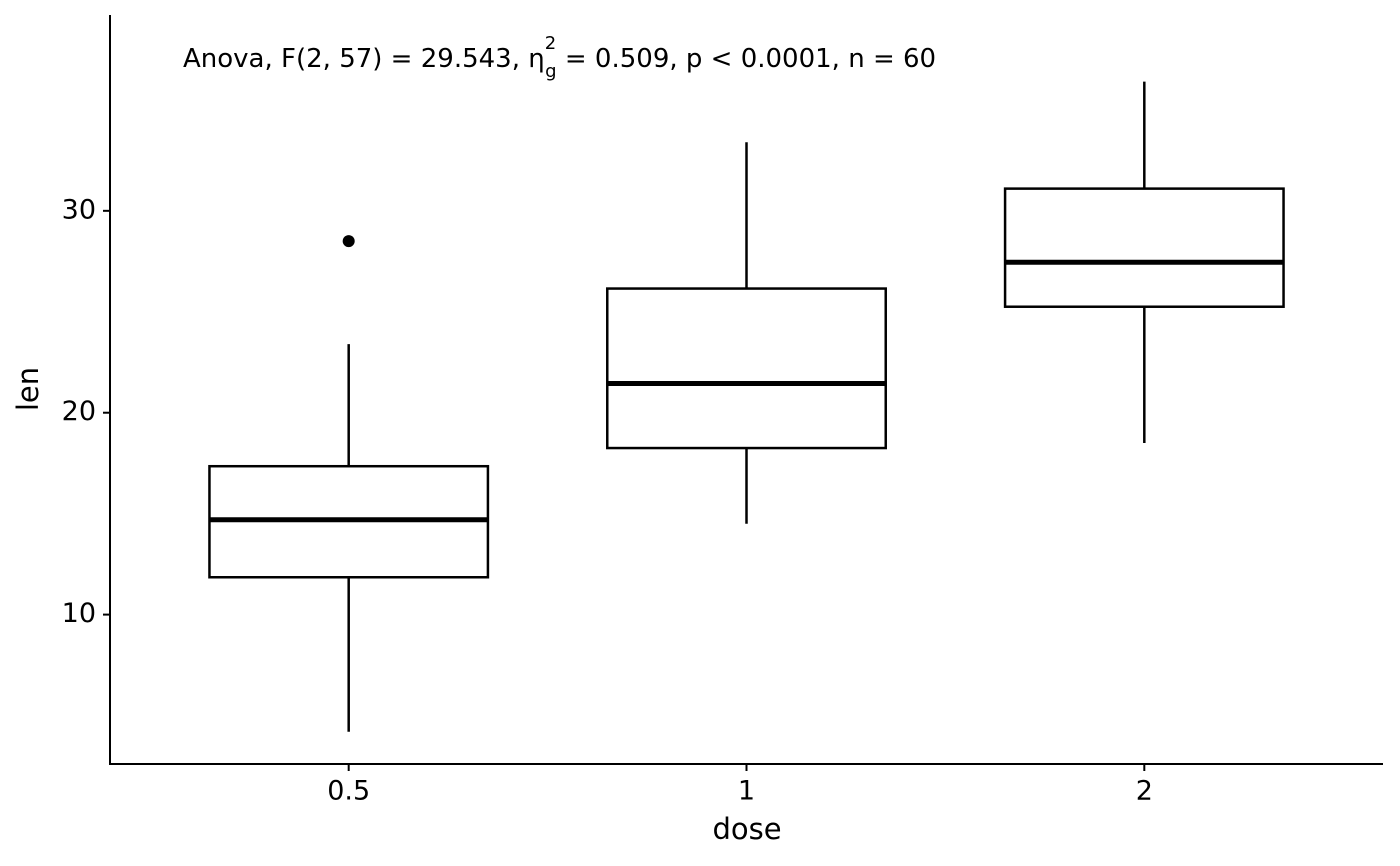 Image resolution: width=1400 pixels, height=866 pixels. Describe the element at coordinates (79, 411) in the screenshot. I see `y-tick-label: 20` at that location.